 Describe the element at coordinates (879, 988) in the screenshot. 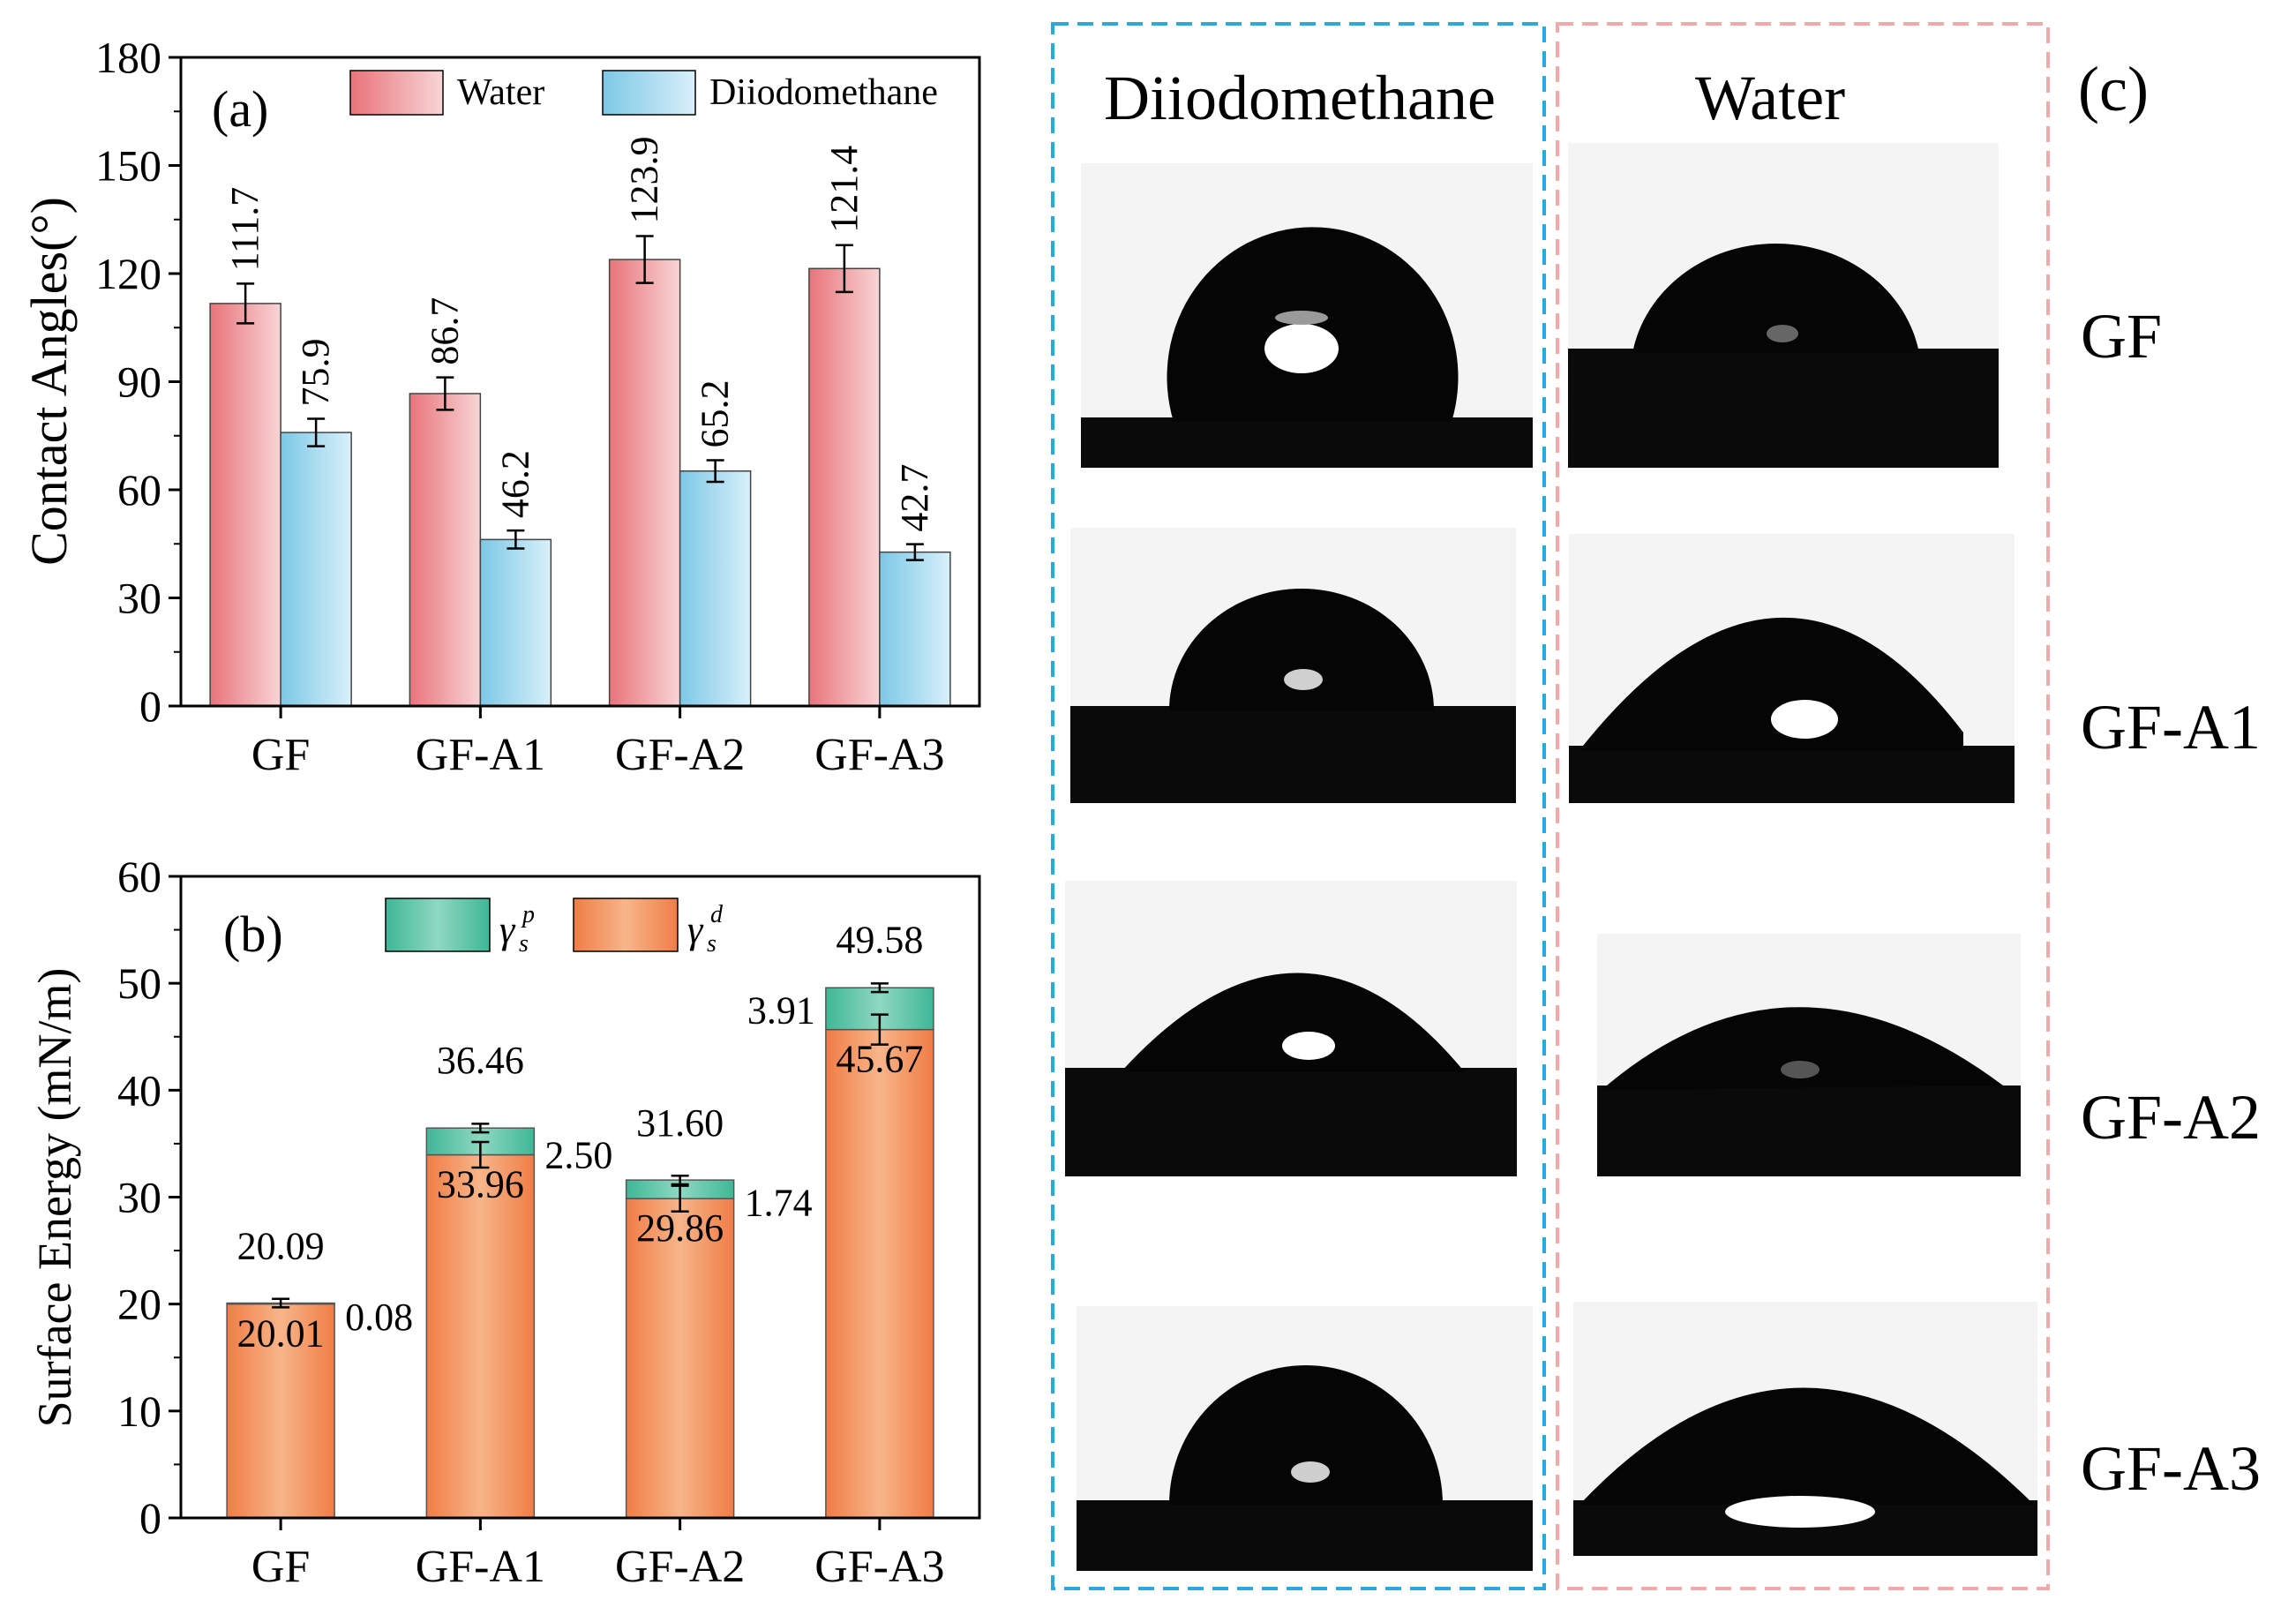

I see `error-bar-total-gf-a3` at that location.